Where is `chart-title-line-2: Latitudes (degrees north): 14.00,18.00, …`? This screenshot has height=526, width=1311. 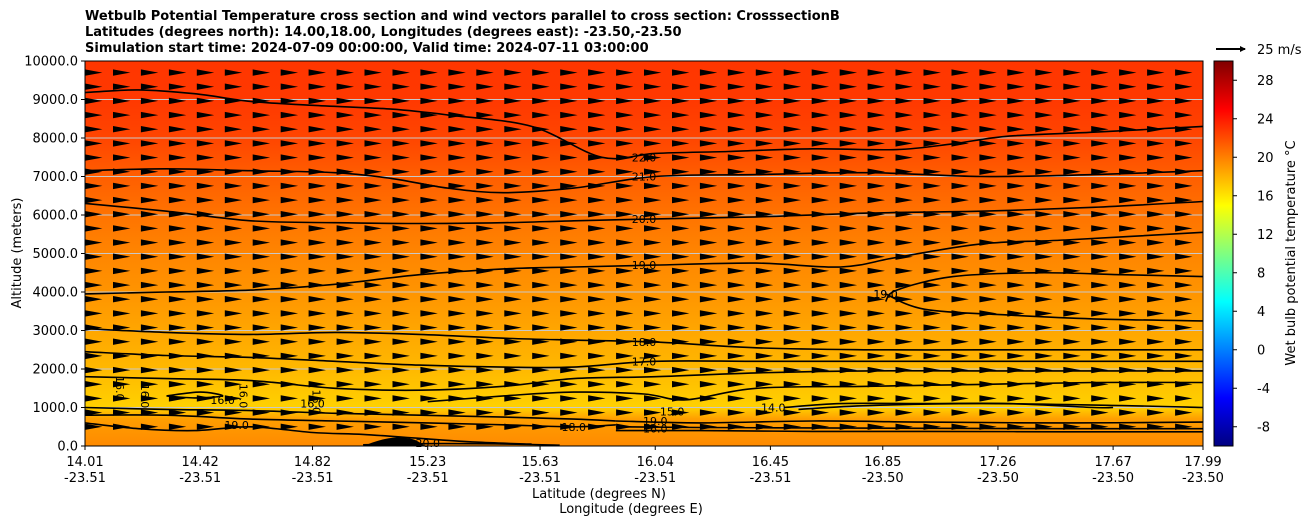 chart-title-line-2: Latitudes (degrees north): 14.00,18.00, … is located at coordinates (383, 32).